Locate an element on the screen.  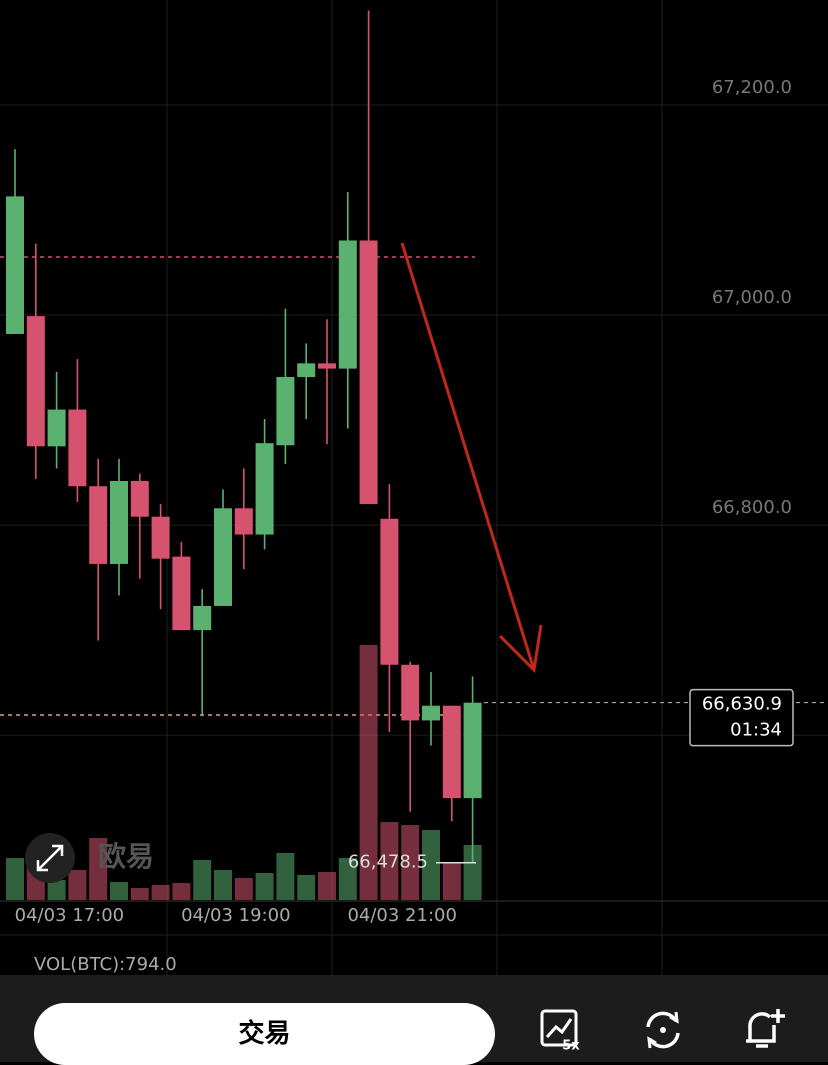
low-marker-label: 66,478.5 is located at coordinates (388, 862).